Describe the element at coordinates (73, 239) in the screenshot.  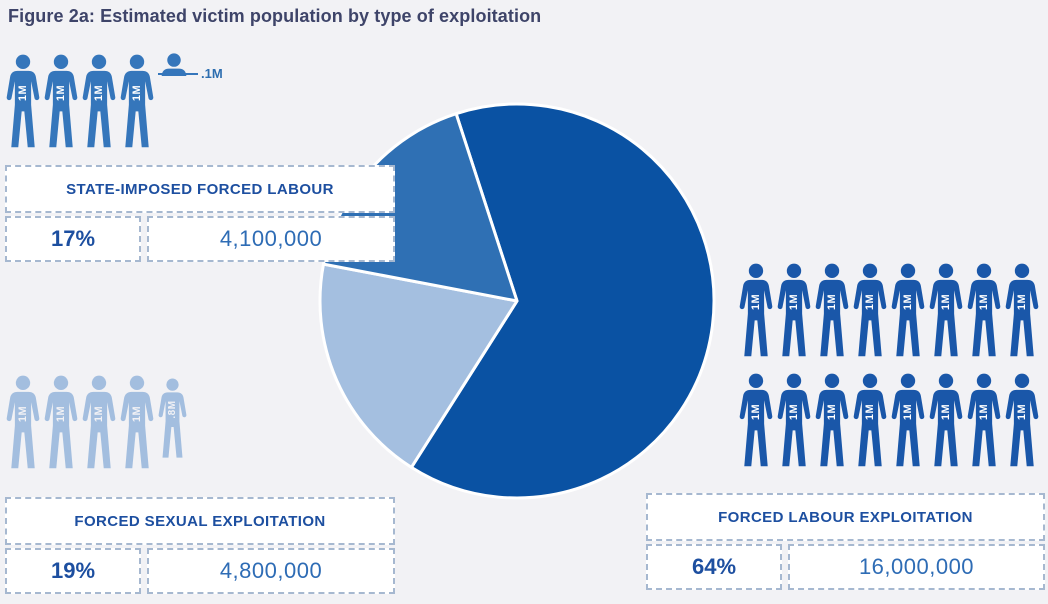
I see `percent-cell: 17%` at that location.